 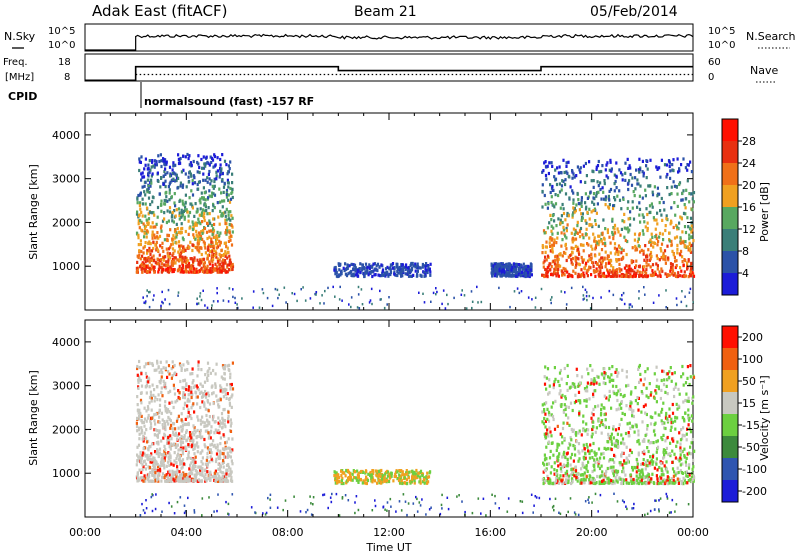 What do you see at coordinates (730, 130) in the screenshot?
I see `colorbar-segment` at bounding box center [730, 130].